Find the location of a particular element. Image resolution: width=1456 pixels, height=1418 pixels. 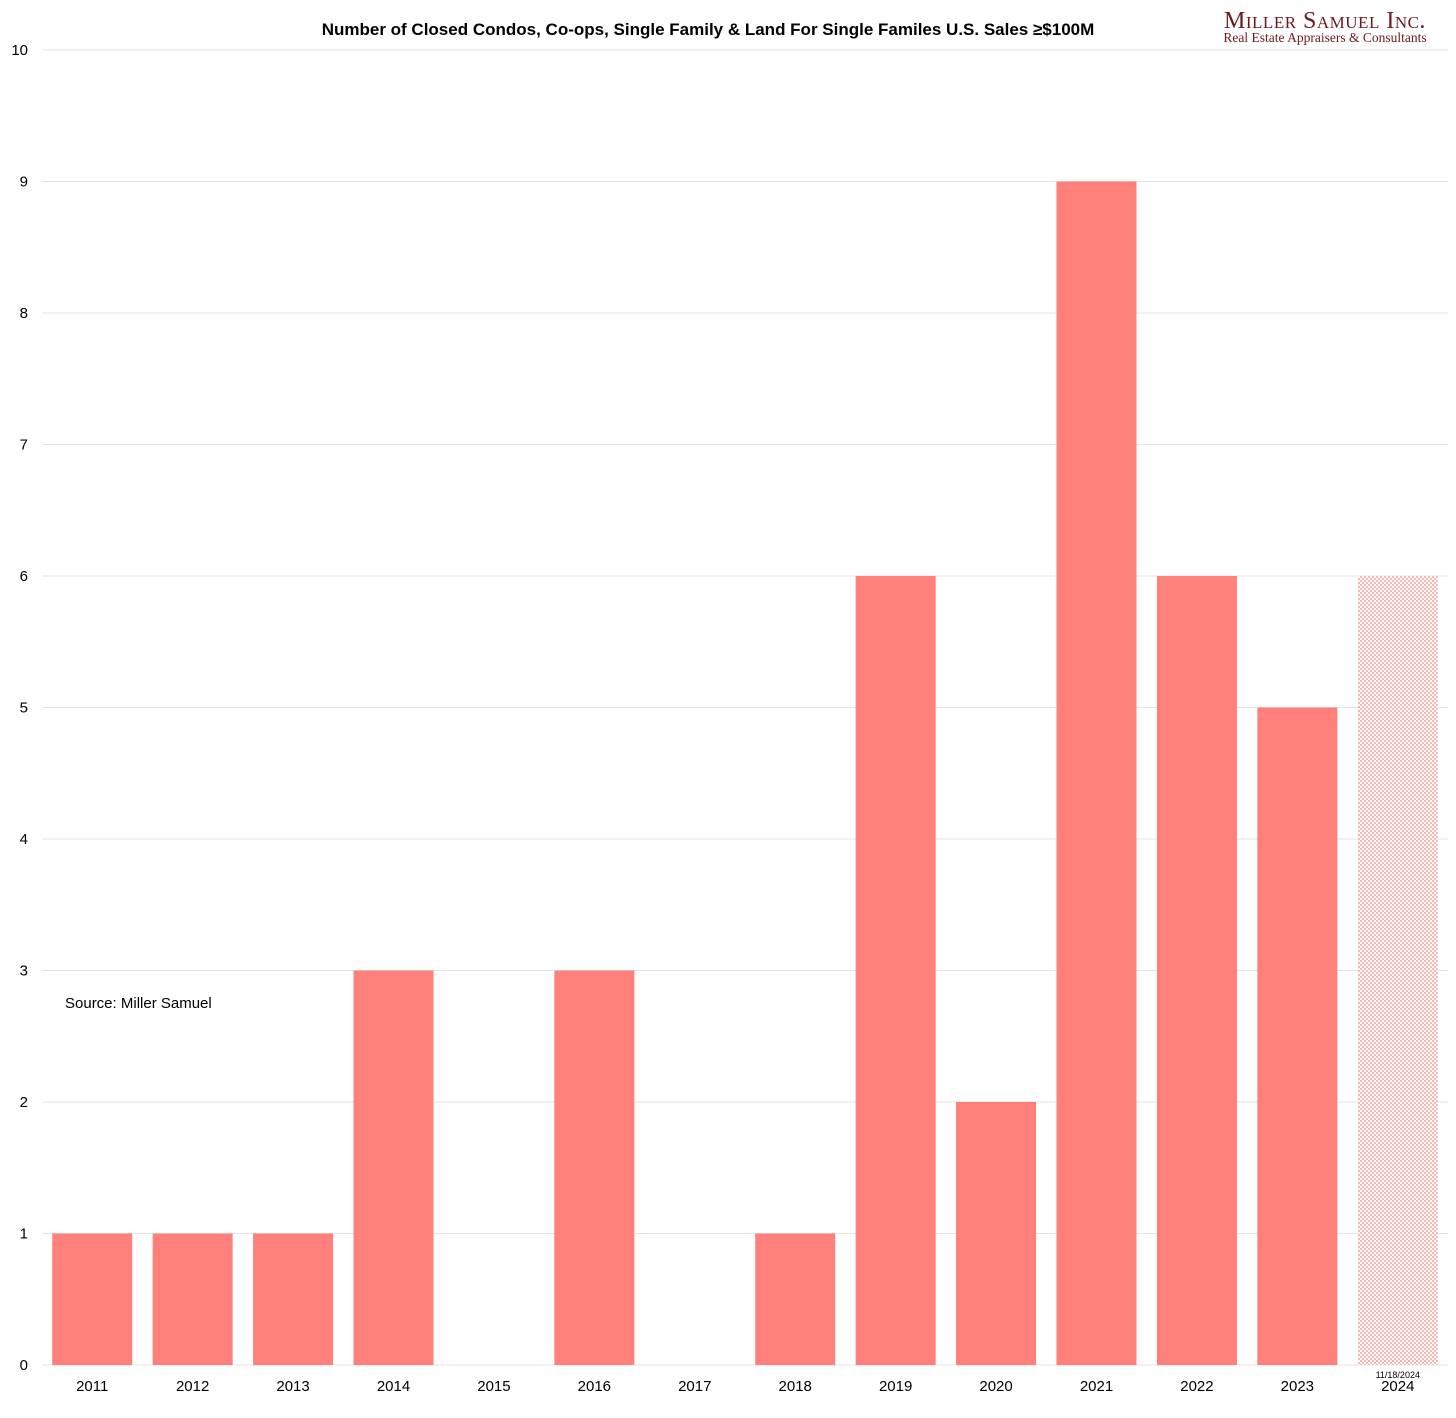

x-tick-label: 2019 is located at coordinates (895, 1386).